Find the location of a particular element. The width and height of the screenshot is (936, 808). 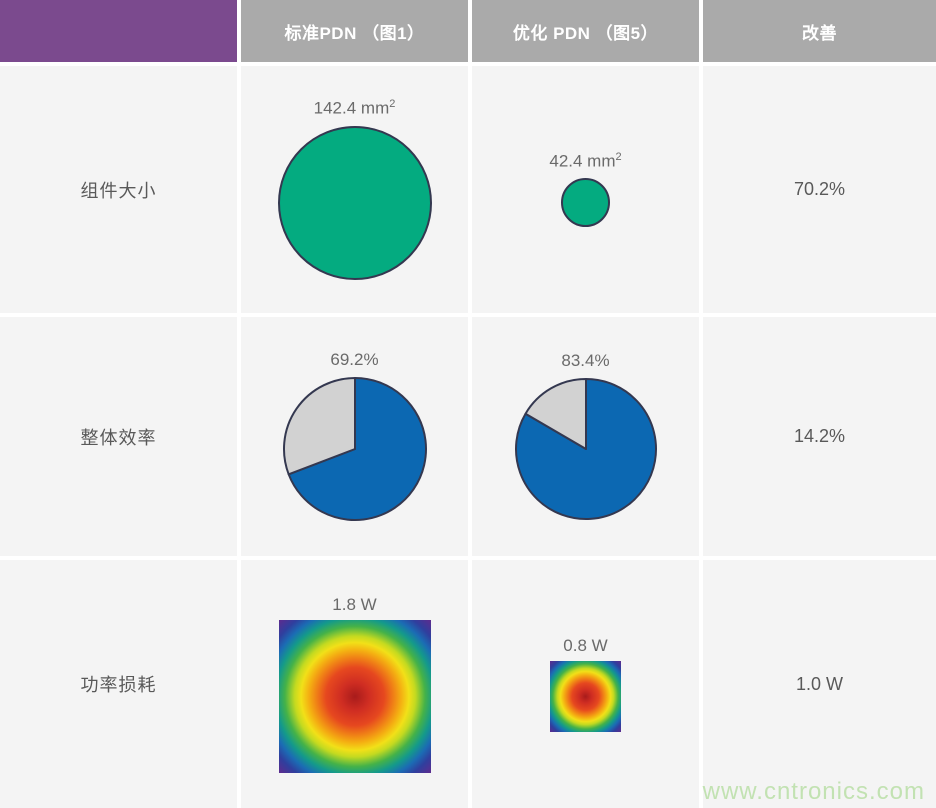

efficiency-optimized-cell: 83.4% is located at coordinates (585, 436).